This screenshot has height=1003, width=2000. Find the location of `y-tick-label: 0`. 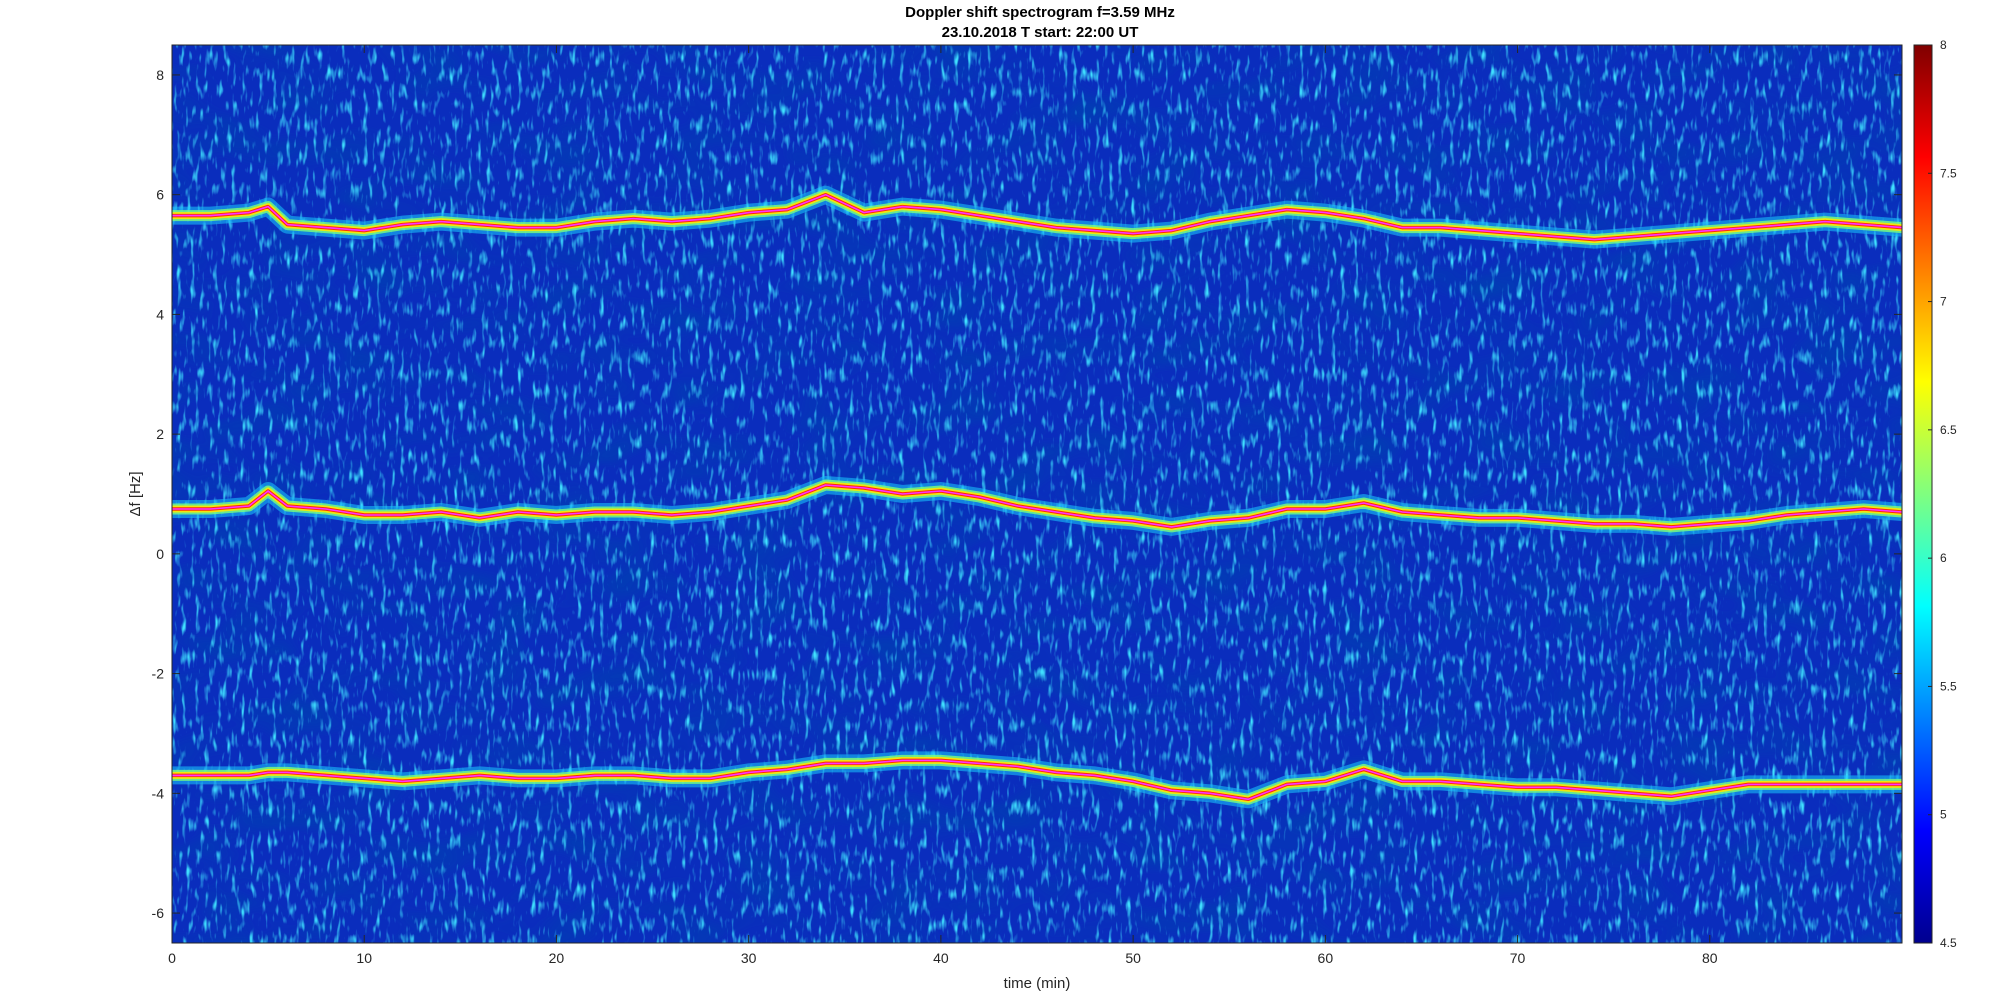

y-tick-label: 0 is located at coordinates (160, 554).